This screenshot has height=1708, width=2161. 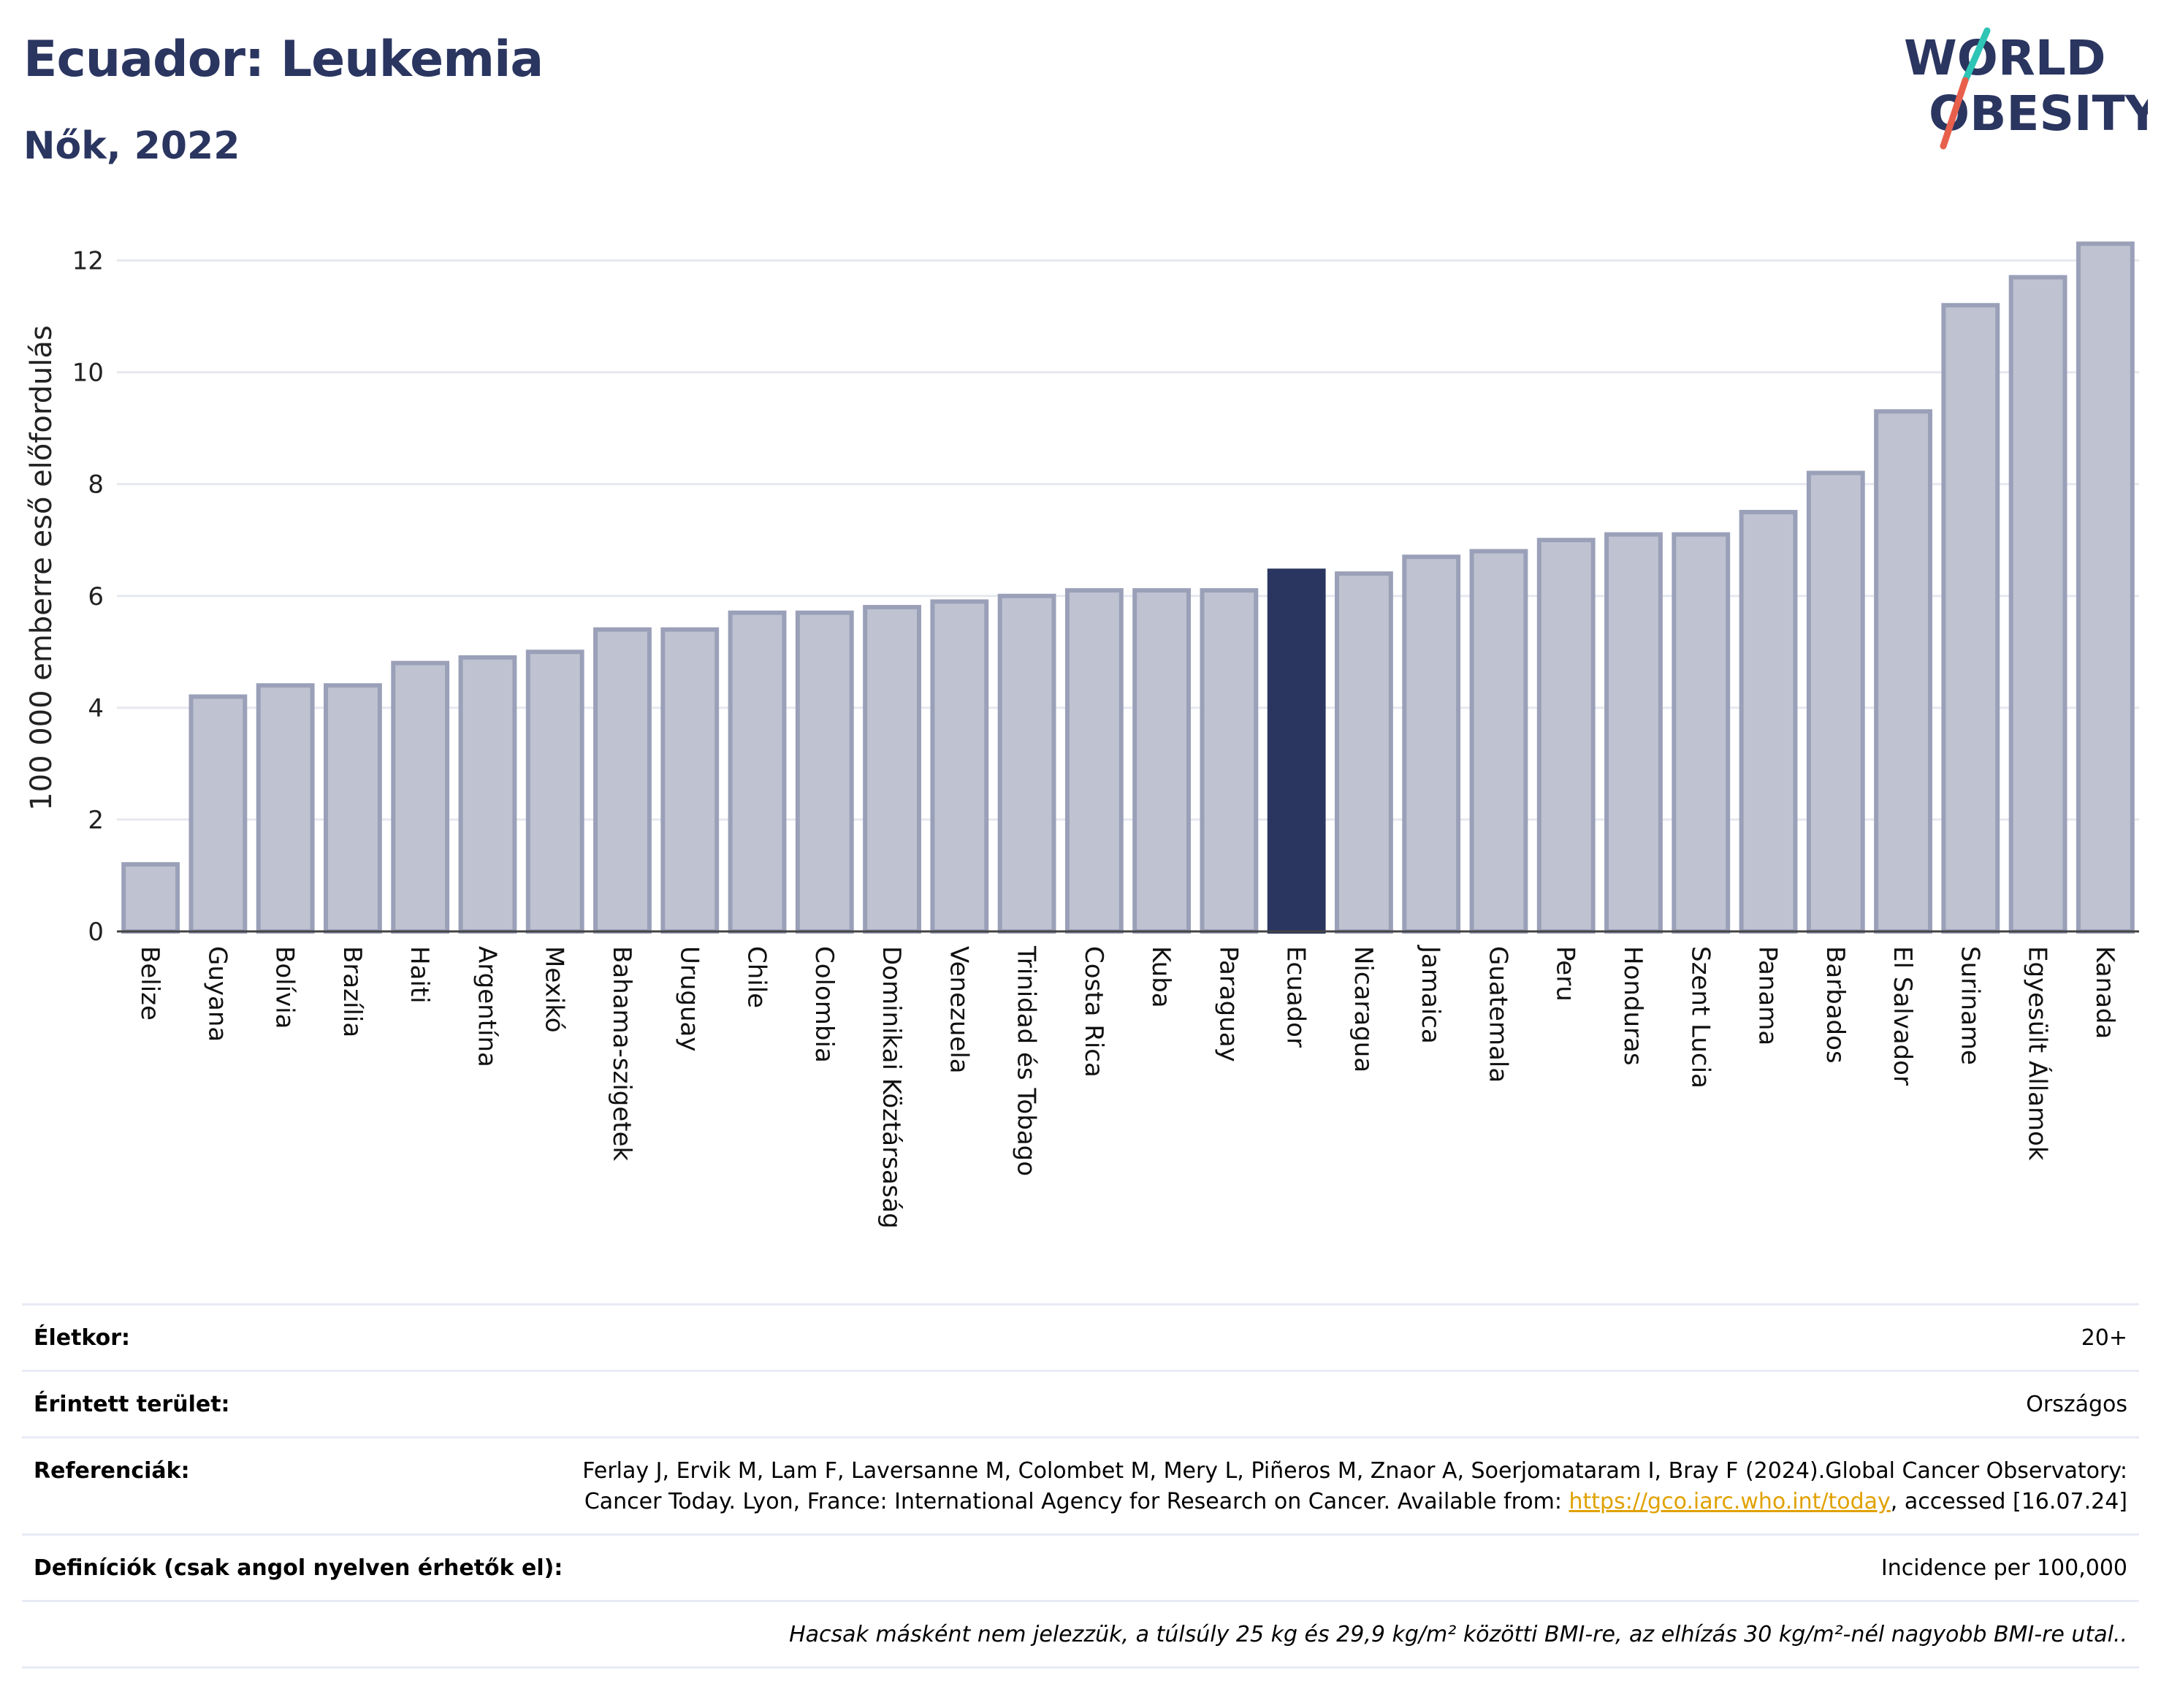 I want to click on bar-egyesült-államok, so click(x=2038, y=604).